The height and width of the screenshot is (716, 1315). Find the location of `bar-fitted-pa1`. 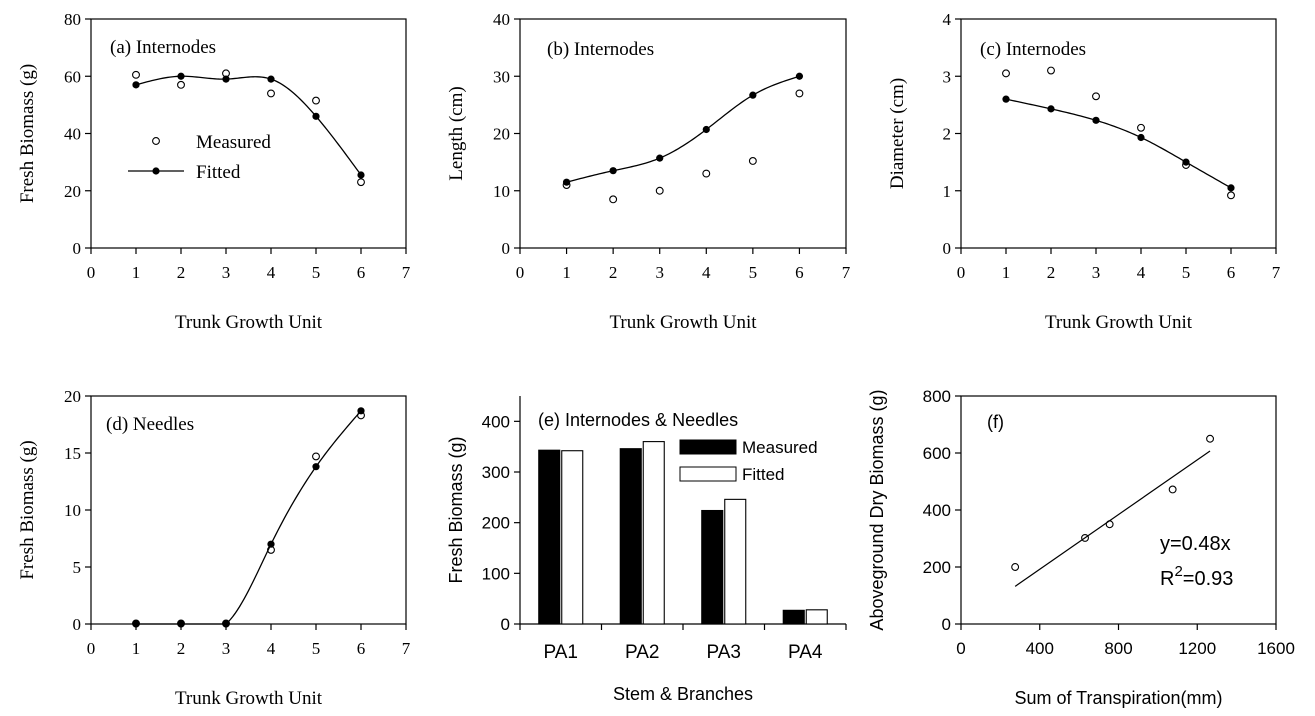

bar-fitted-pa1 is located at coordinates (572, 537).